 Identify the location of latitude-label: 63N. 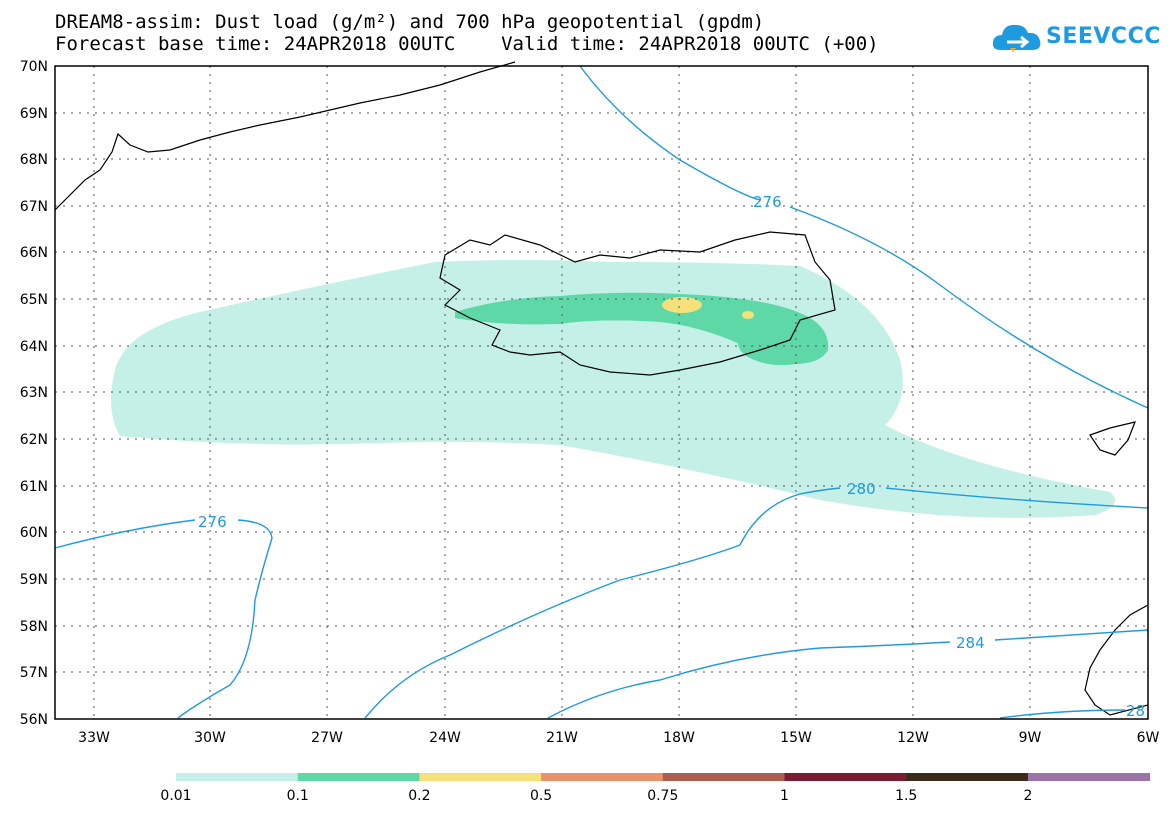
(34, 393).